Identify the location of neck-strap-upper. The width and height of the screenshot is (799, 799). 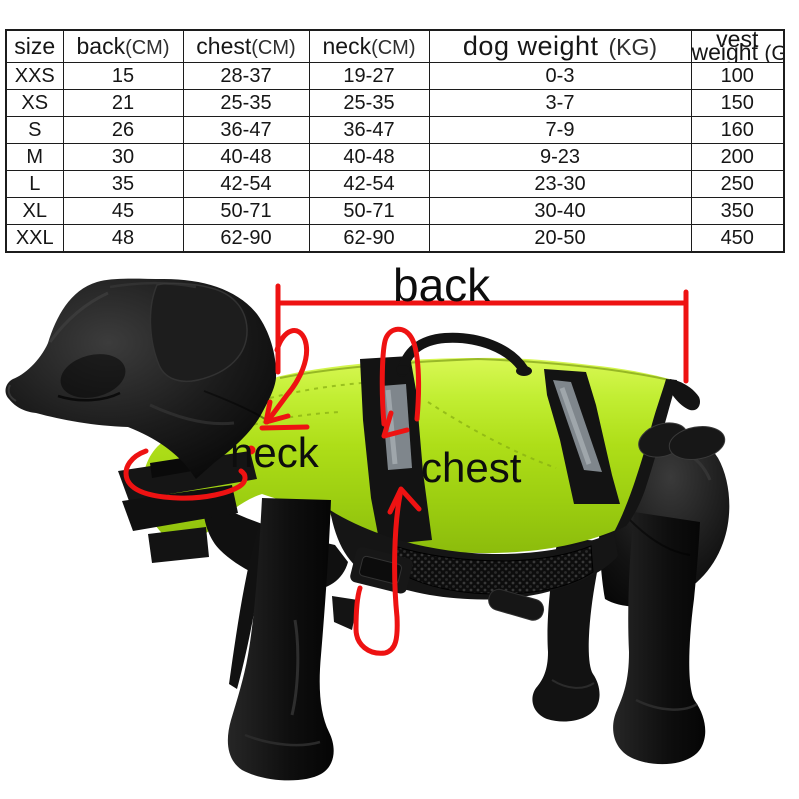
(187, 476).